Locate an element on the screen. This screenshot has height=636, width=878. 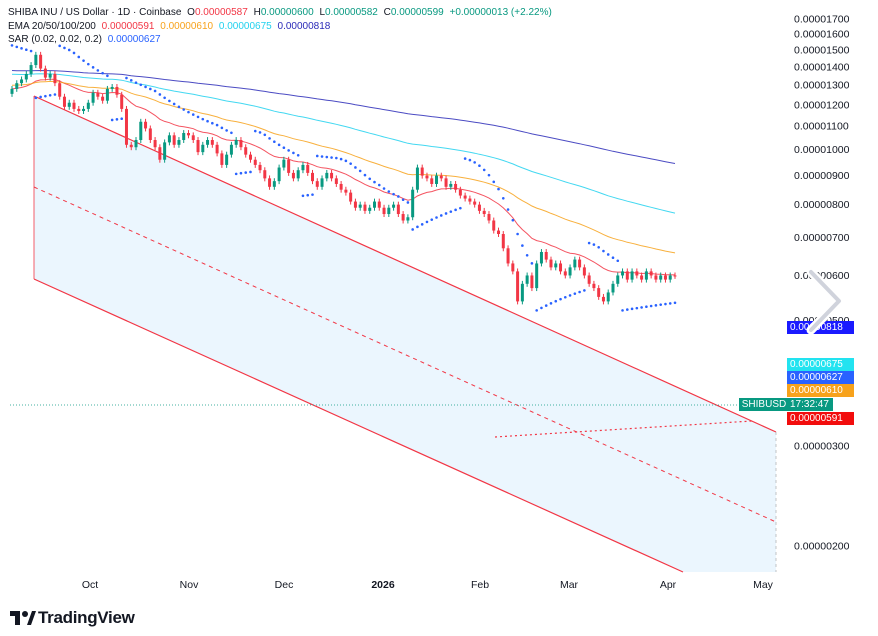
scroll-right-icon is located at coordinates (826, 301).